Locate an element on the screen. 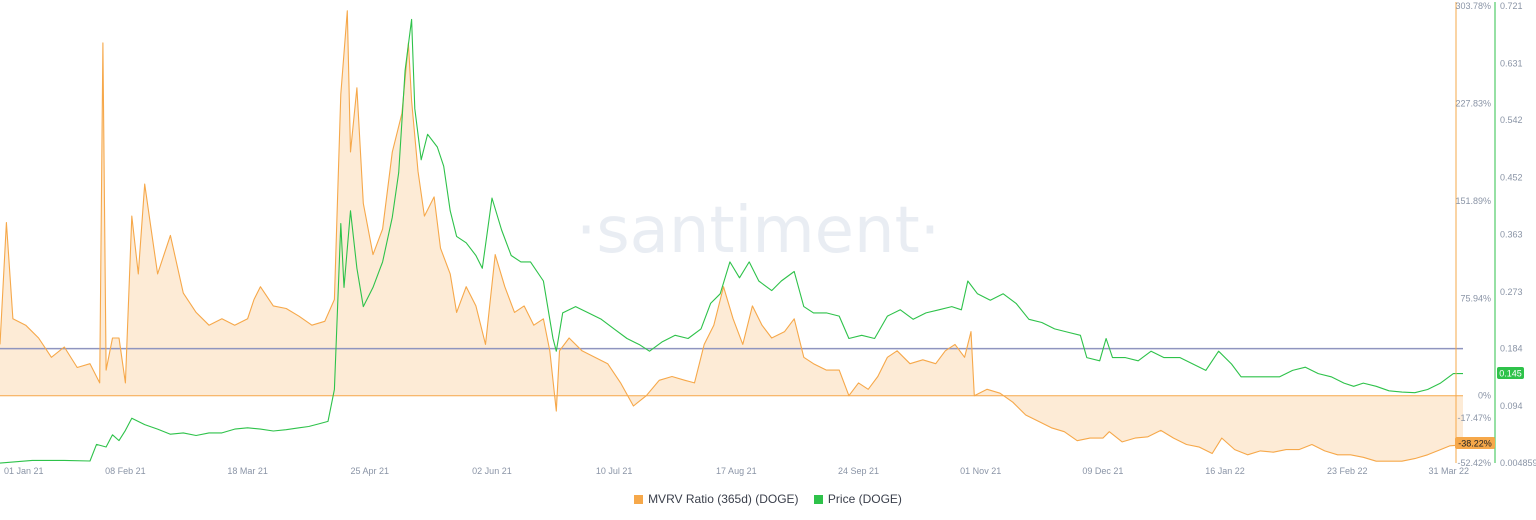  legend-item-mvrv: MVRV Ratio (365d) (DOGE) is located at coordinates (716, 499).